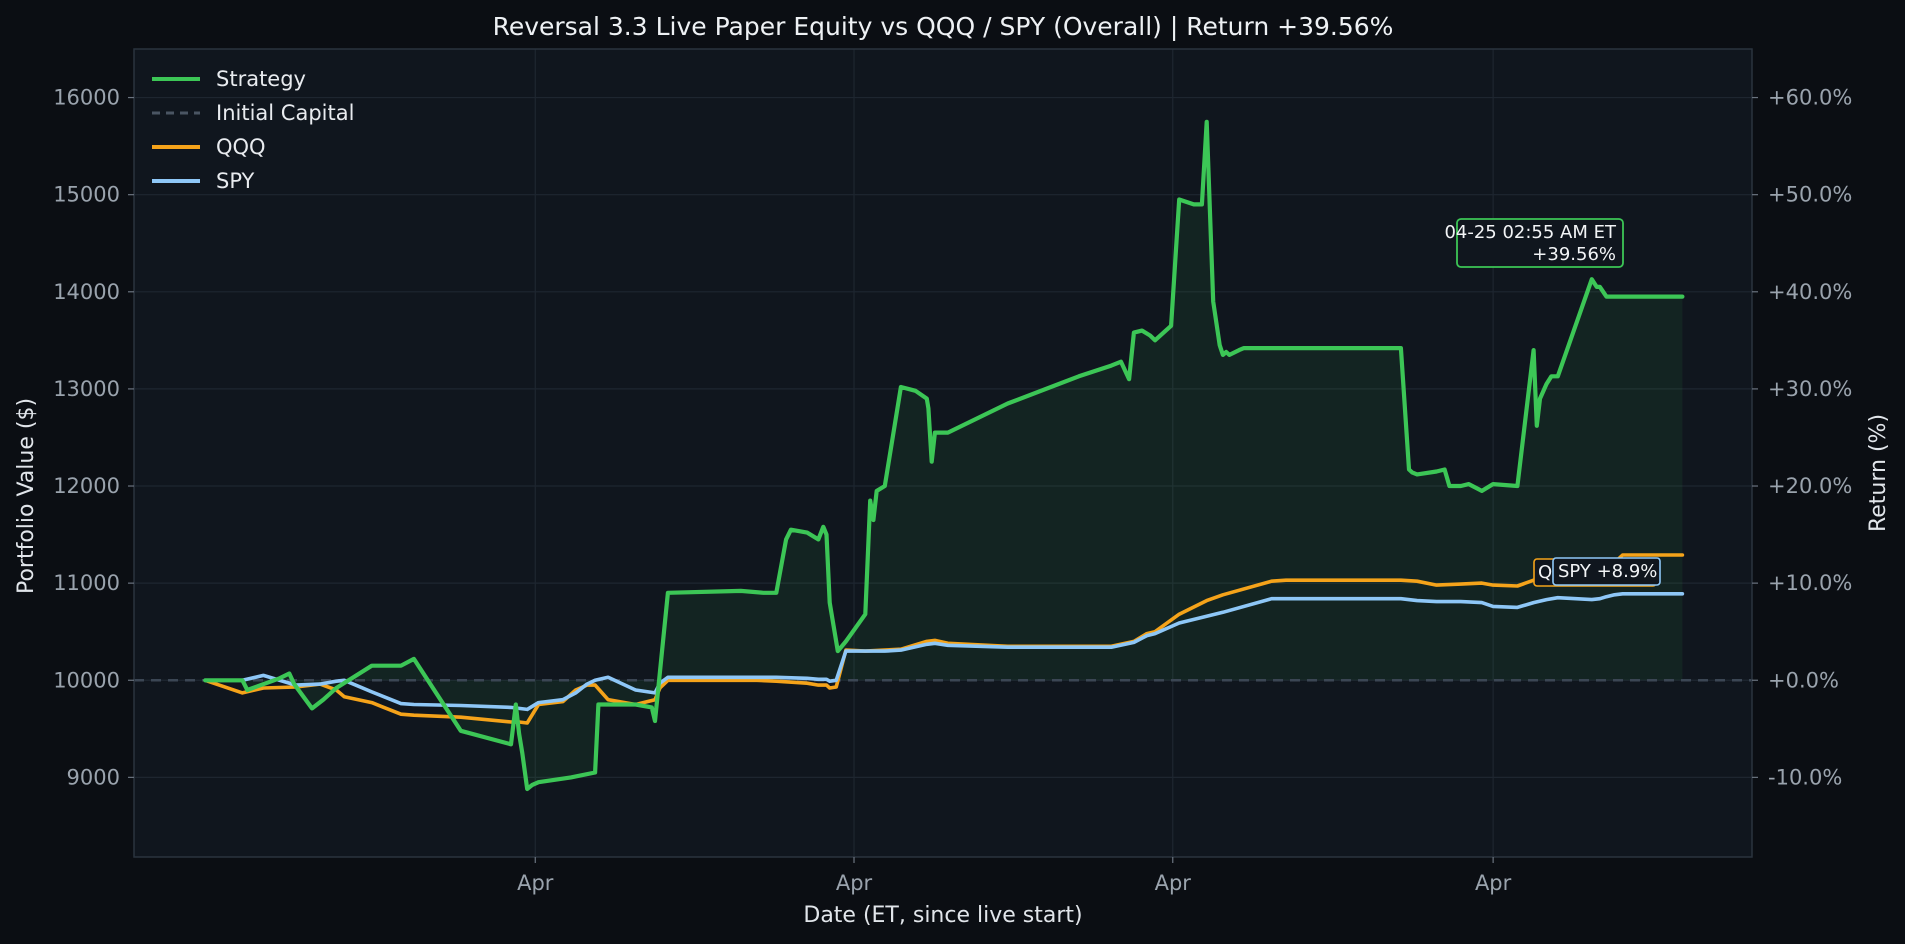 This screenshot has width=1905, height=944. Describe the element at coordinates (285, 113) in the screenshot. I see `legend-label-initial-capital: Initial Capital` at that location.